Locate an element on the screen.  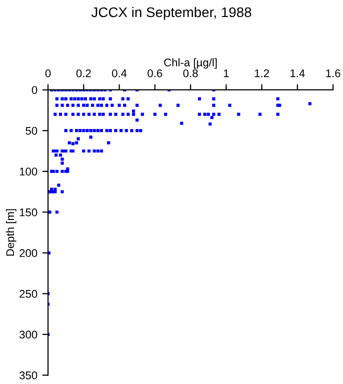
y-tick-label: 300 is located at coordinates (28, 334).